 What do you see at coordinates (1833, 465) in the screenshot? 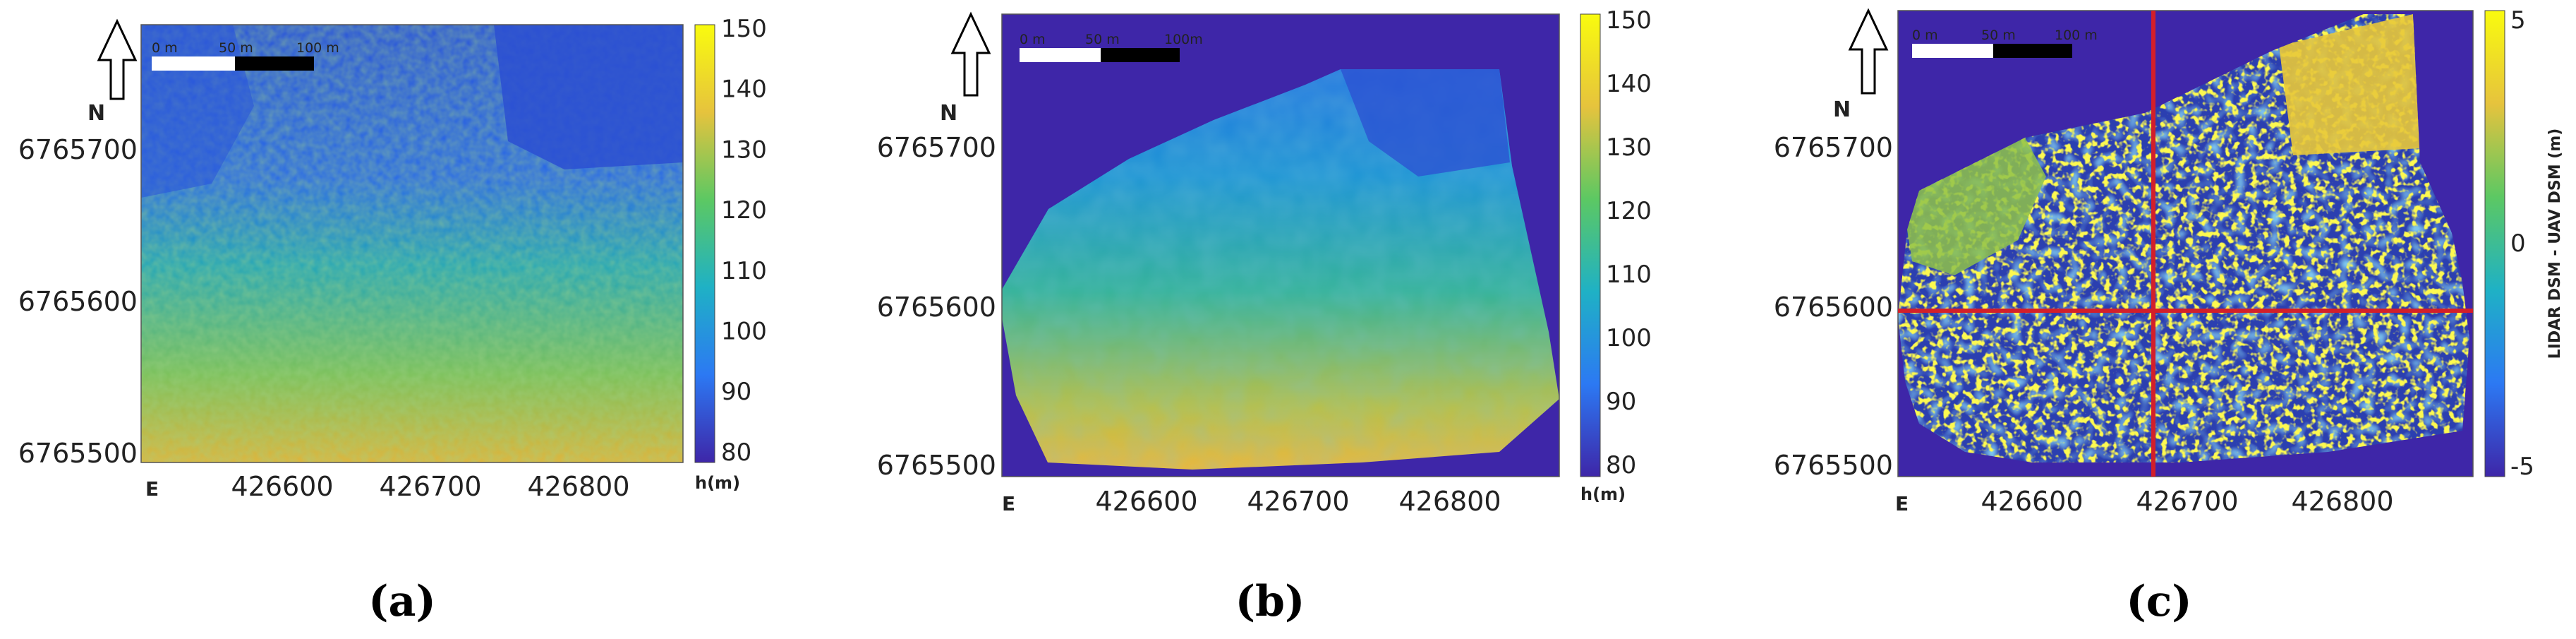
I see `panel-c-y-tick: 6765500` at bounding box center [1833, 465].